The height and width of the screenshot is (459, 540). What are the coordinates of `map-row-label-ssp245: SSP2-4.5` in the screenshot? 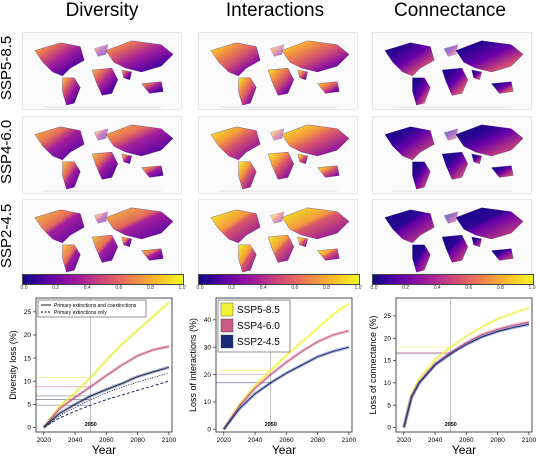 It's located at (7, 236).